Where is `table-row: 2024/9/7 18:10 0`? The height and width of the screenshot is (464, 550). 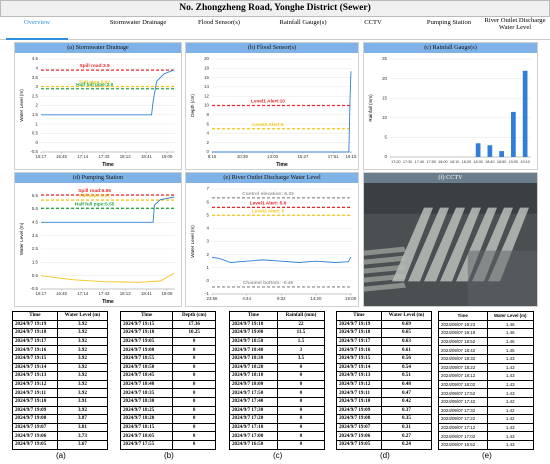
table-row: 2024/9/7 18:10 0 is located at coordinates (277, 376).